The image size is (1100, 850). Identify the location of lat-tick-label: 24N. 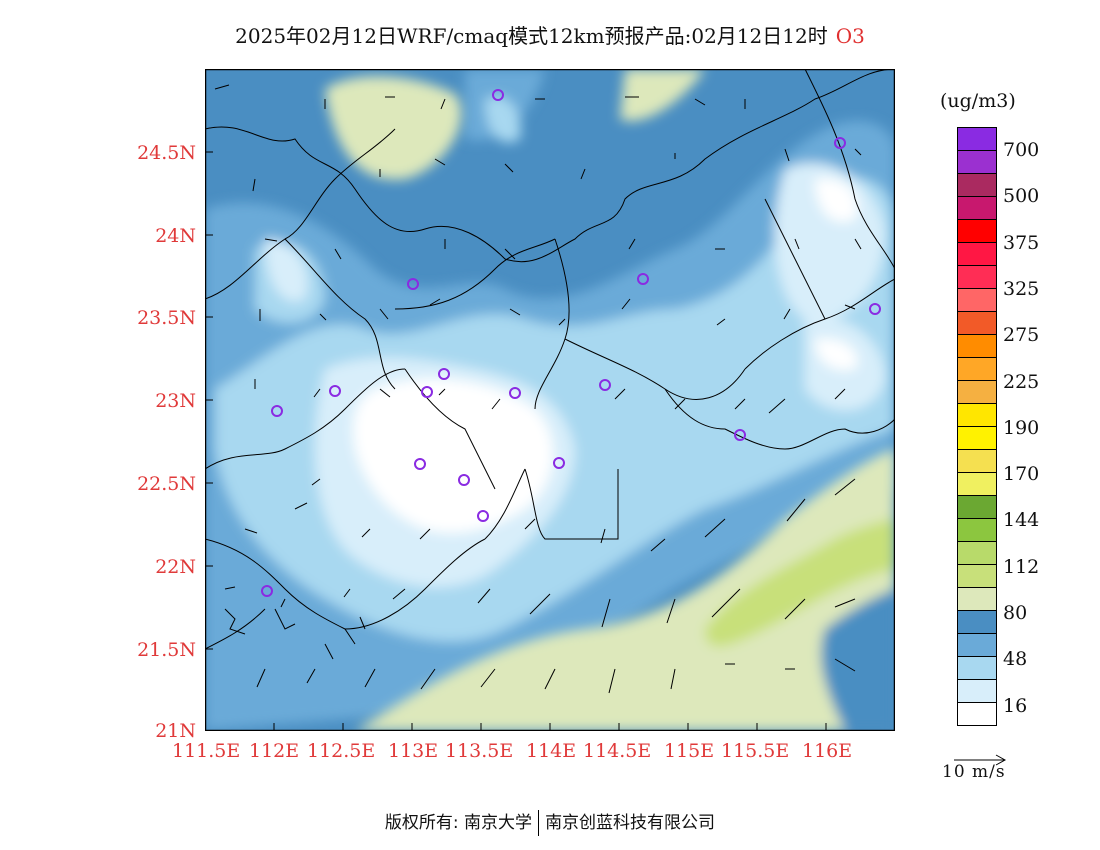
(175, 236).